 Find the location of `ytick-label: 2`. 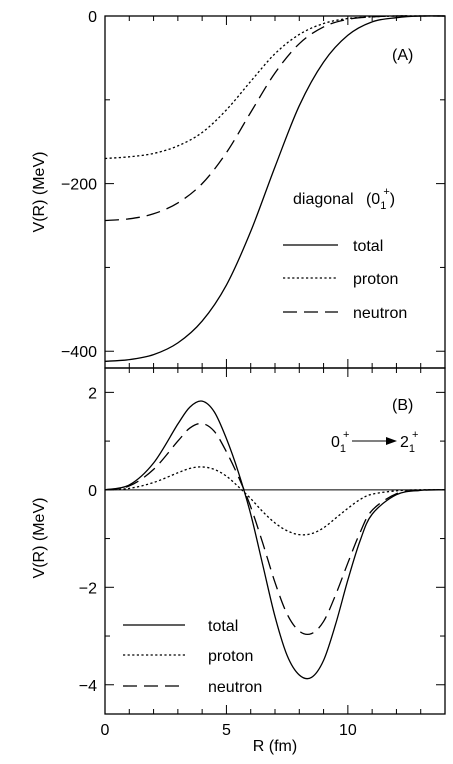

ytick-label: 2 is located at coordinates (92, 393).